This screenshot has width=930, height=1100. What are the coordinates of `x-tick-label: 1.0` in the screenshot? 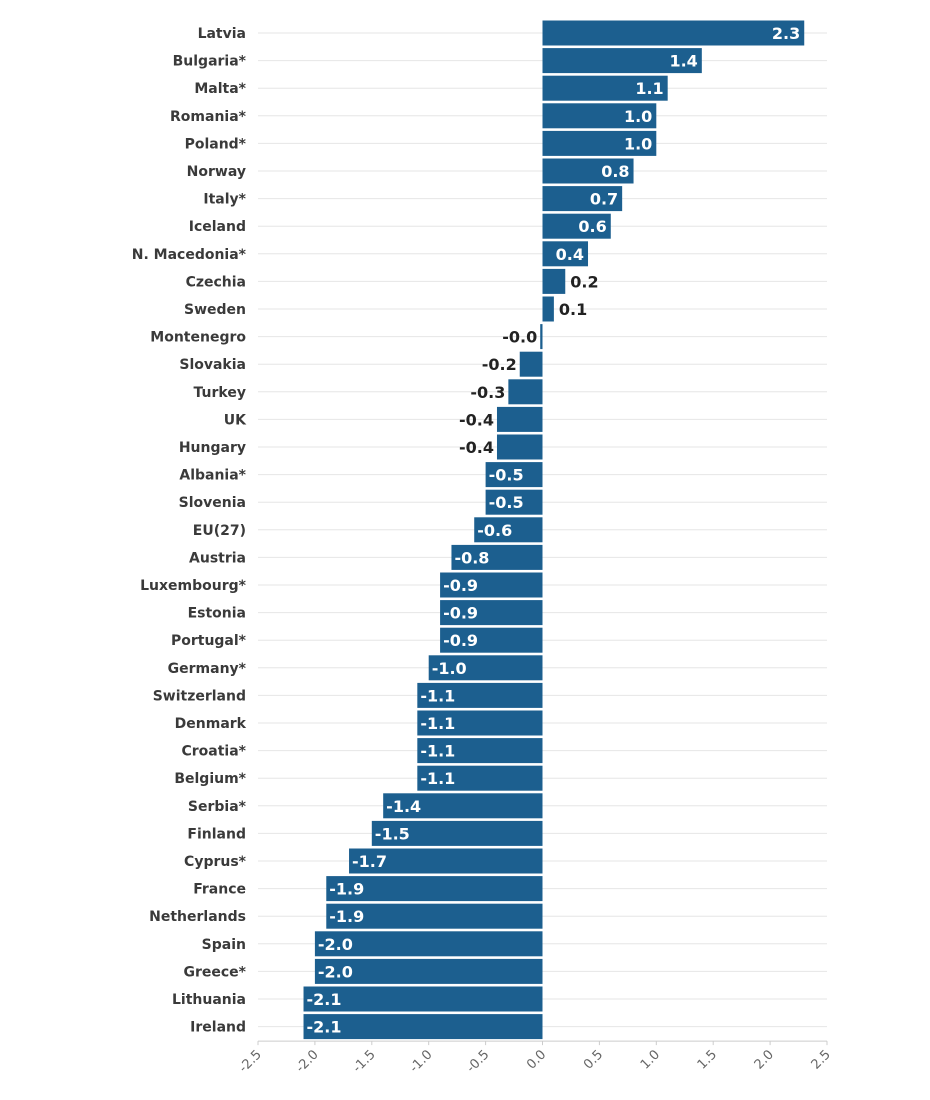 It's located at (650, 1059).